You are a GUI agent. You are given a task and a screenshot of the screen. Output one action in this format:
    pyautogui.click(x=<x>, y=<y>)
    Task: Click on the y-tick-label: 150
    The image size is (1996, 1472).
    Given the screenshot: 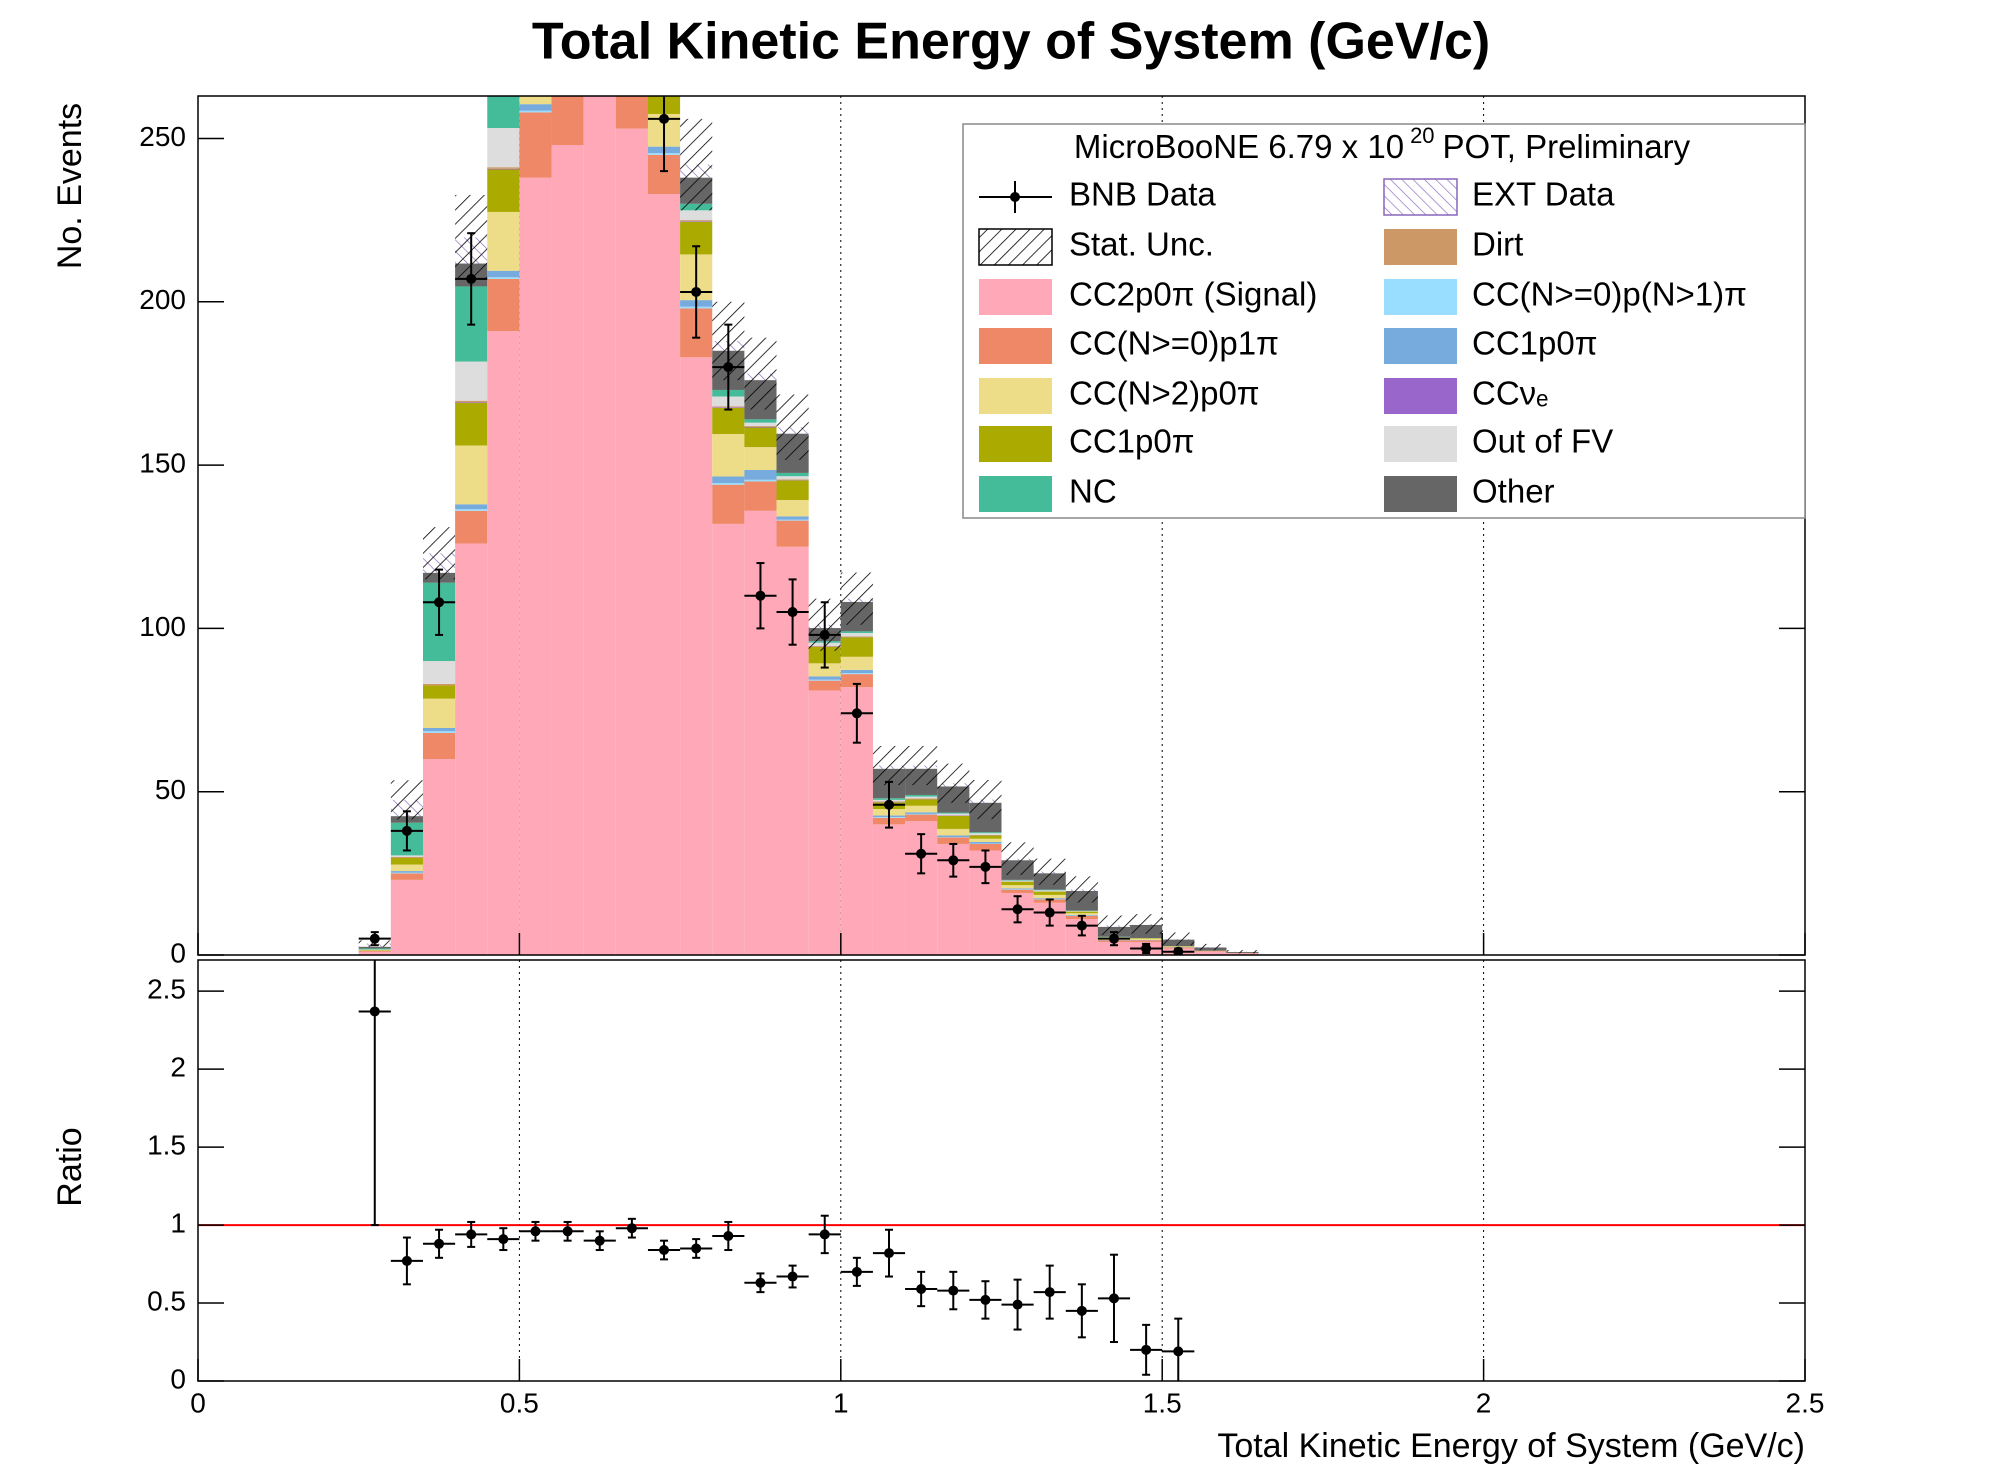 What is the action you would take?
    pyautogui.click(x=162, y=462)
    